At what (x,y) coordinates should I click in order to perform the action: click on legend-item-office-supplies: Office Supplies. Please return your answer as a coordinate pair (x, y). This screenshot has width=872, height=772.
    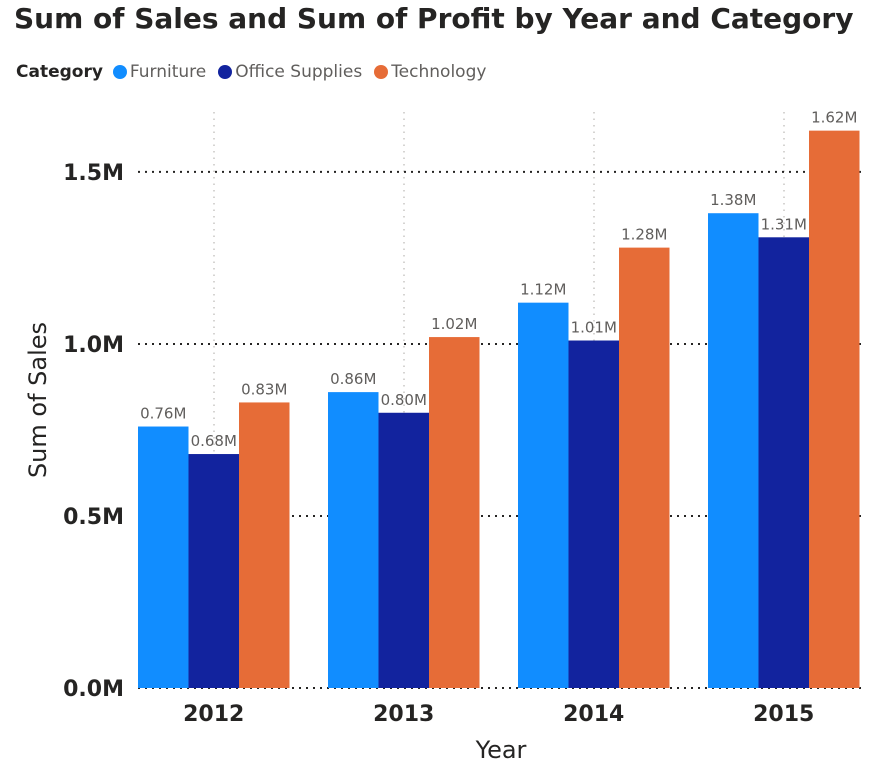
    Looking at the image, I should click on (290, 72).